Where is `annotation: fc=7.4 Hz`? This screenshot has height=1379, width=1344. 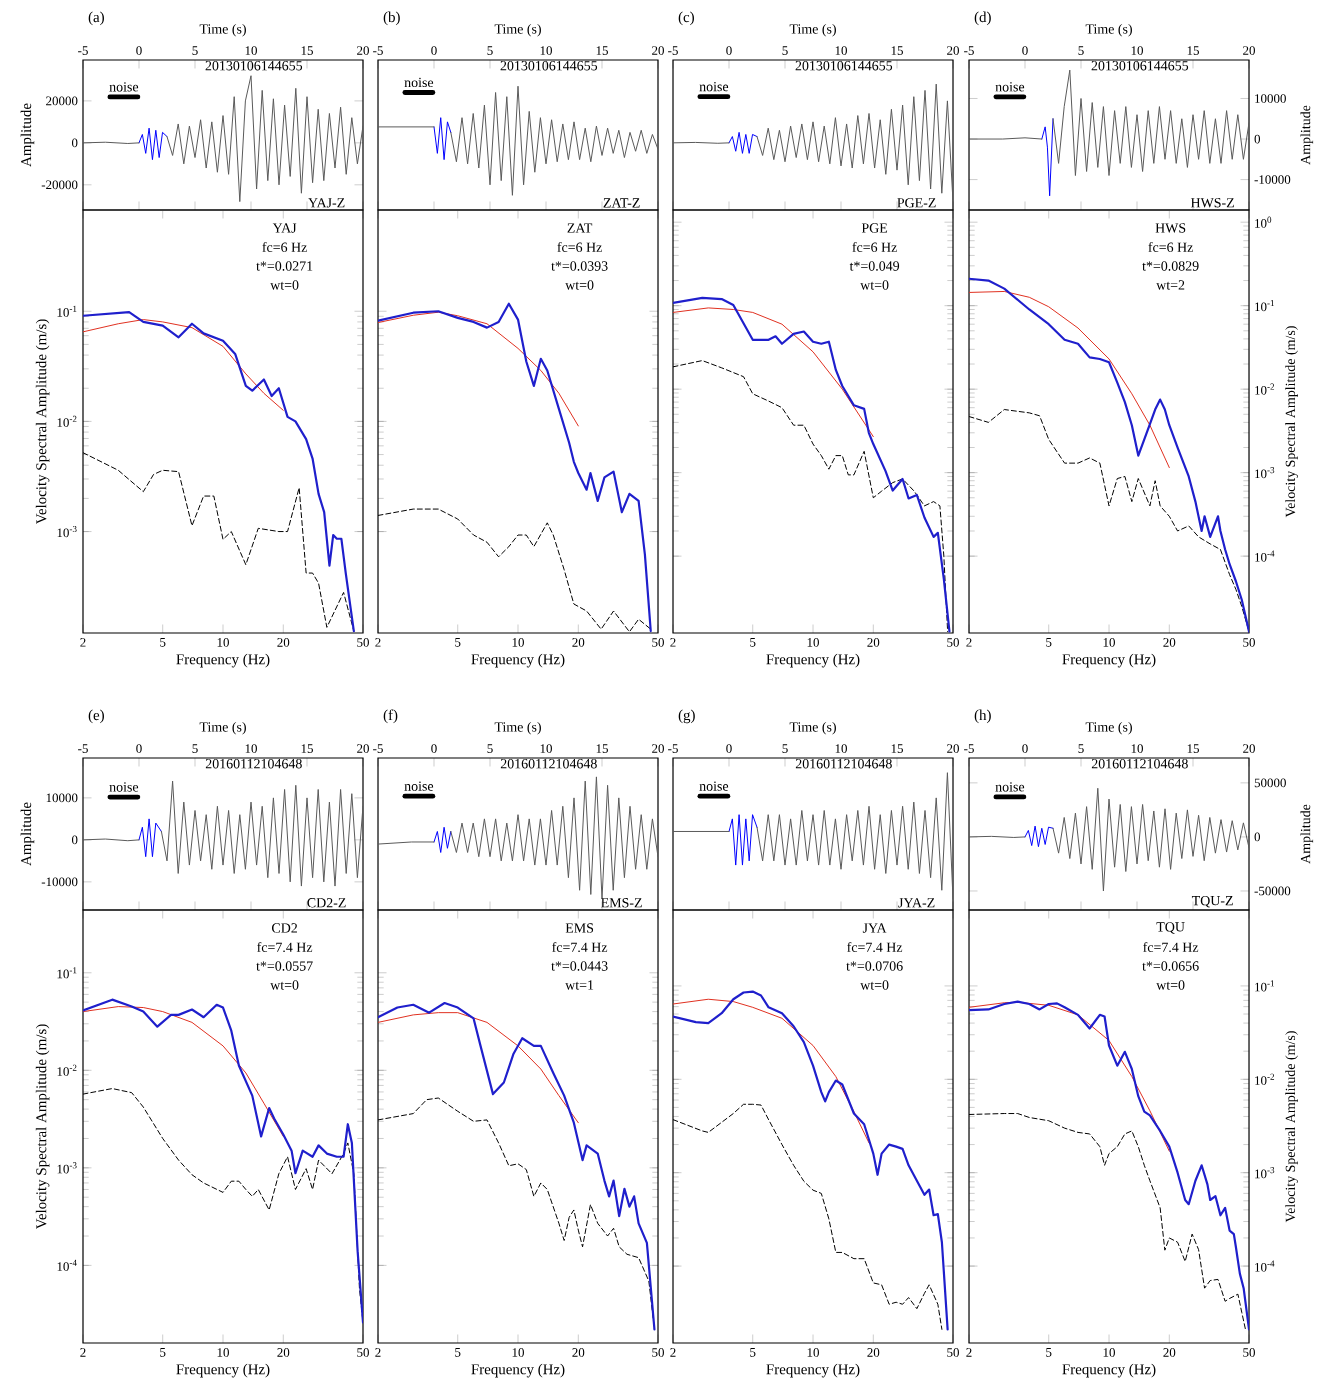 annotation: fc=7.4 Hz is located at coordinates (580, 947).